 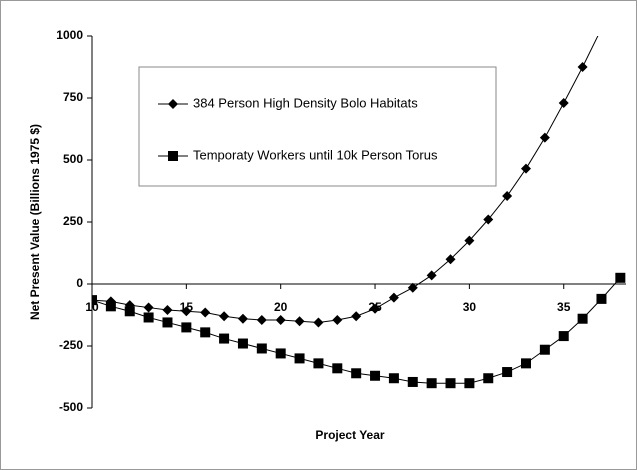 I want to click on x-tick-label: 25, so click(x=375, y=307).